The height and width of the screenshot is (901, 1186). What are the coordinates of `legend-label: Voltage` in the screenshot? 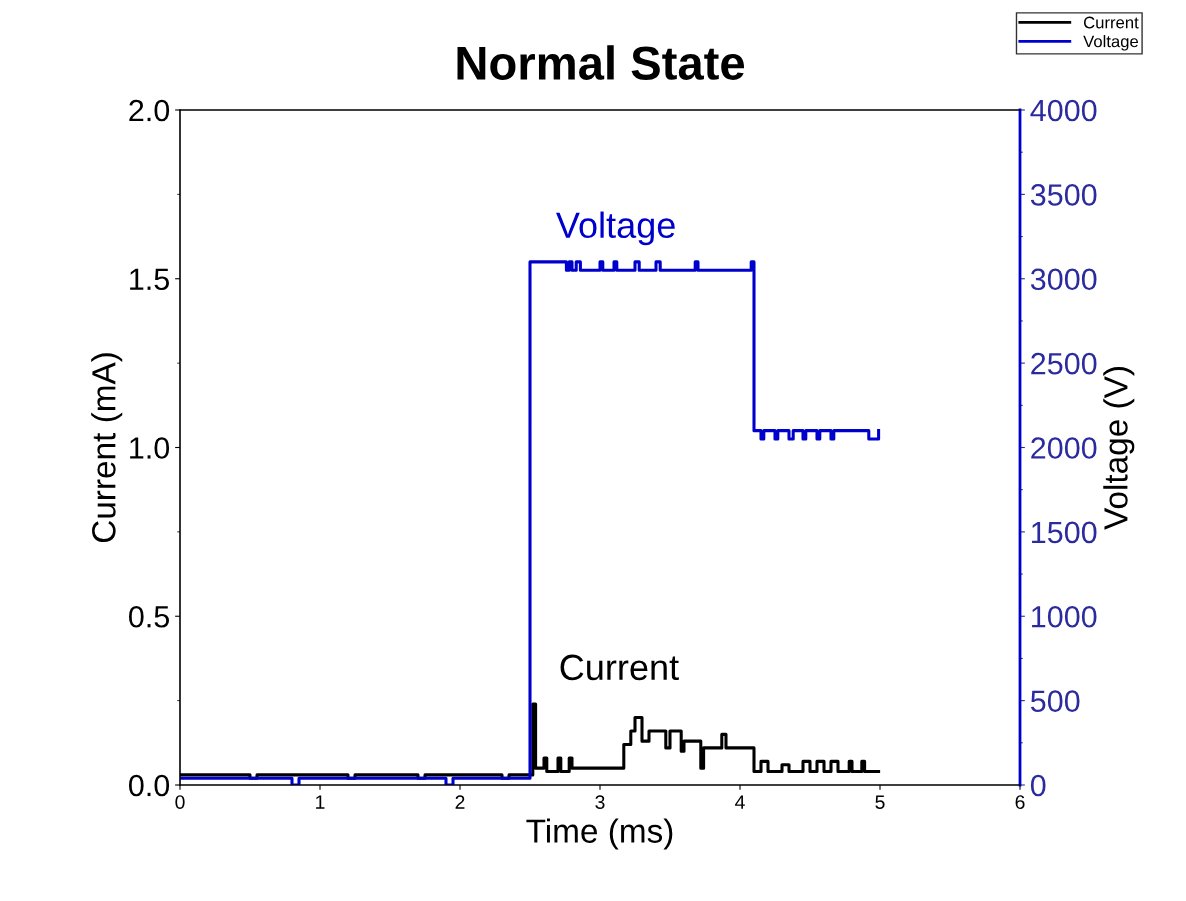 It's located at (1111, 43).